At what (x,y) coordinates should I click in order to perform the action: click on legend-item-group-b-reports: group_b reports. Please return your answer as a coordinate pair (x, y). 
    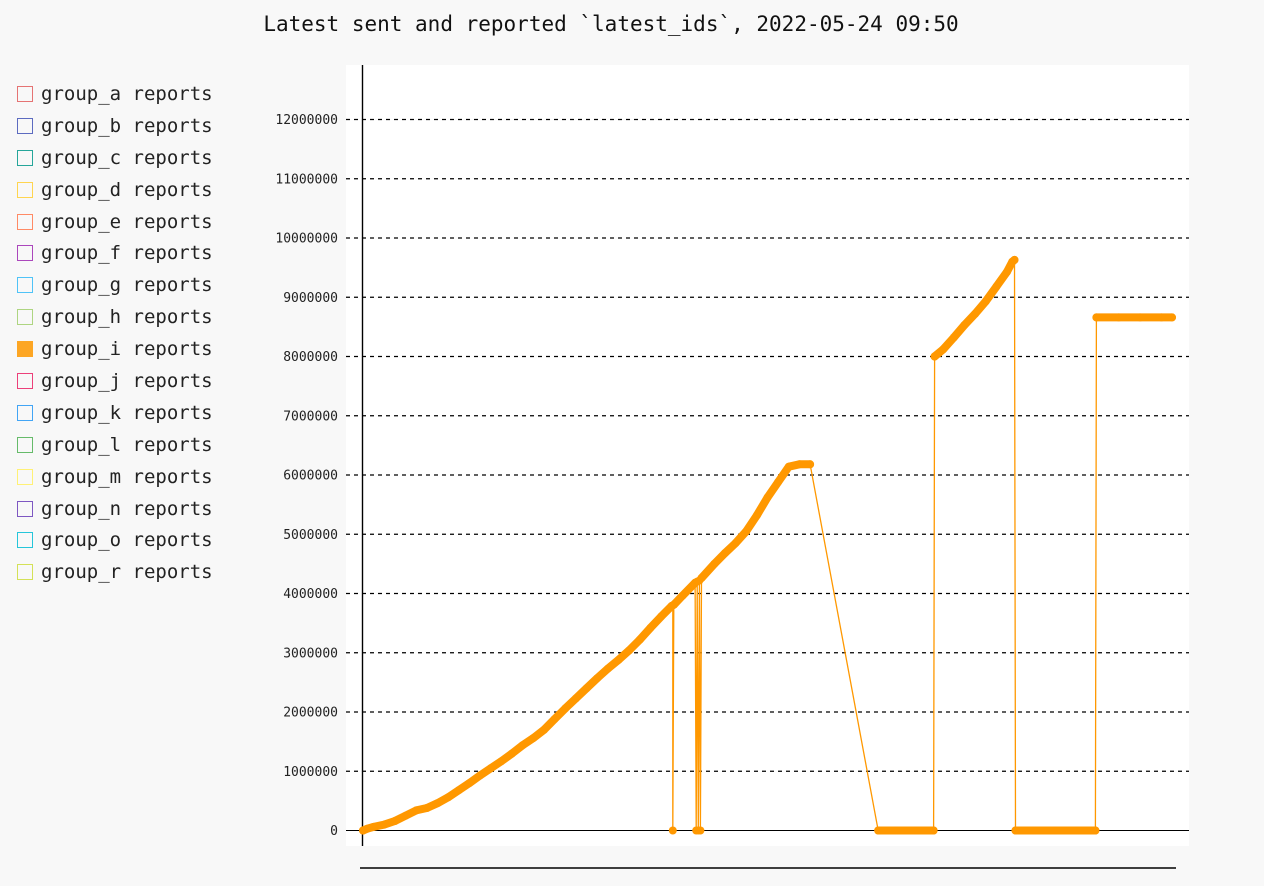
    Looking at the image, I should click on (115, 126).